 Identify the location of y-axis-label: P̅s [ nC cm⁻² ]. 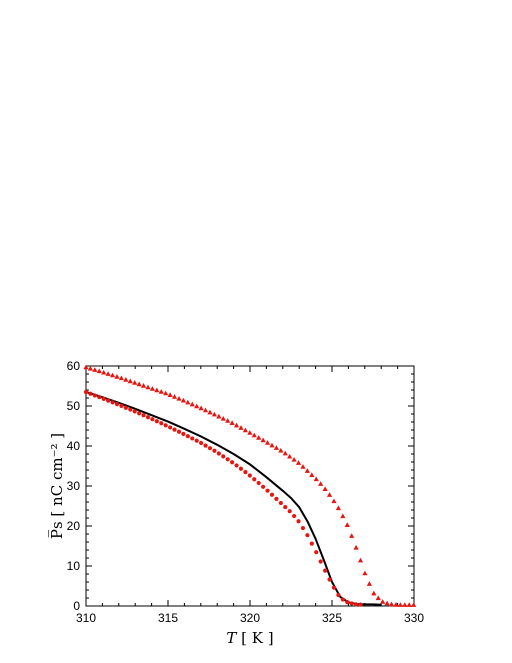
(56, 486).